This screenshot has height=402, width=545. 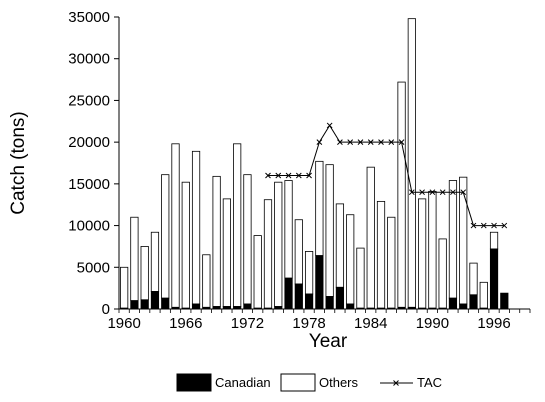 I want to click on bar-others-1972, so click(x=247, y=239).